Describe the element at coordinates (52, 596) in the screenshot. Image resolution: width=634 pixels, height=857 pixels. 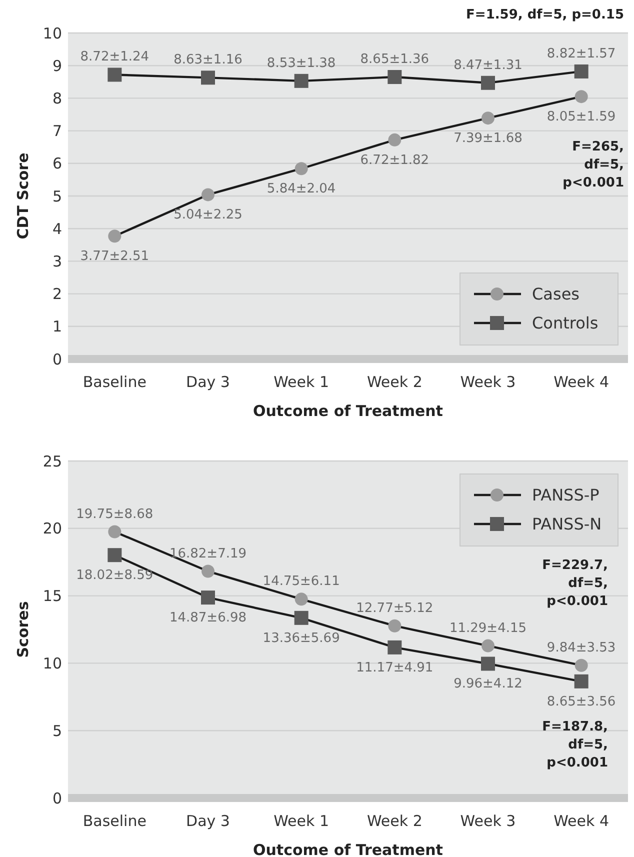
I see `y-tick-label: 15` at that location.